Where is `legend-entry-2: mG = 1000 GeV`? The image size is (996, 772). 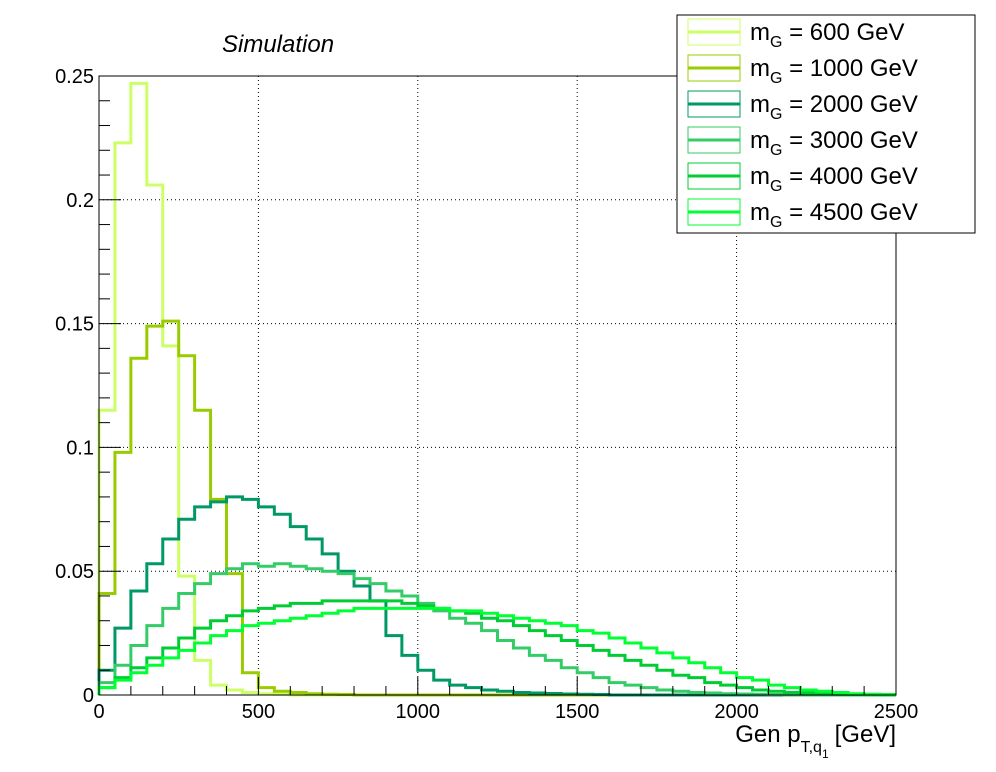 legend-entry-2: mG = 1000 GeV is located at coordinates (802, 70).